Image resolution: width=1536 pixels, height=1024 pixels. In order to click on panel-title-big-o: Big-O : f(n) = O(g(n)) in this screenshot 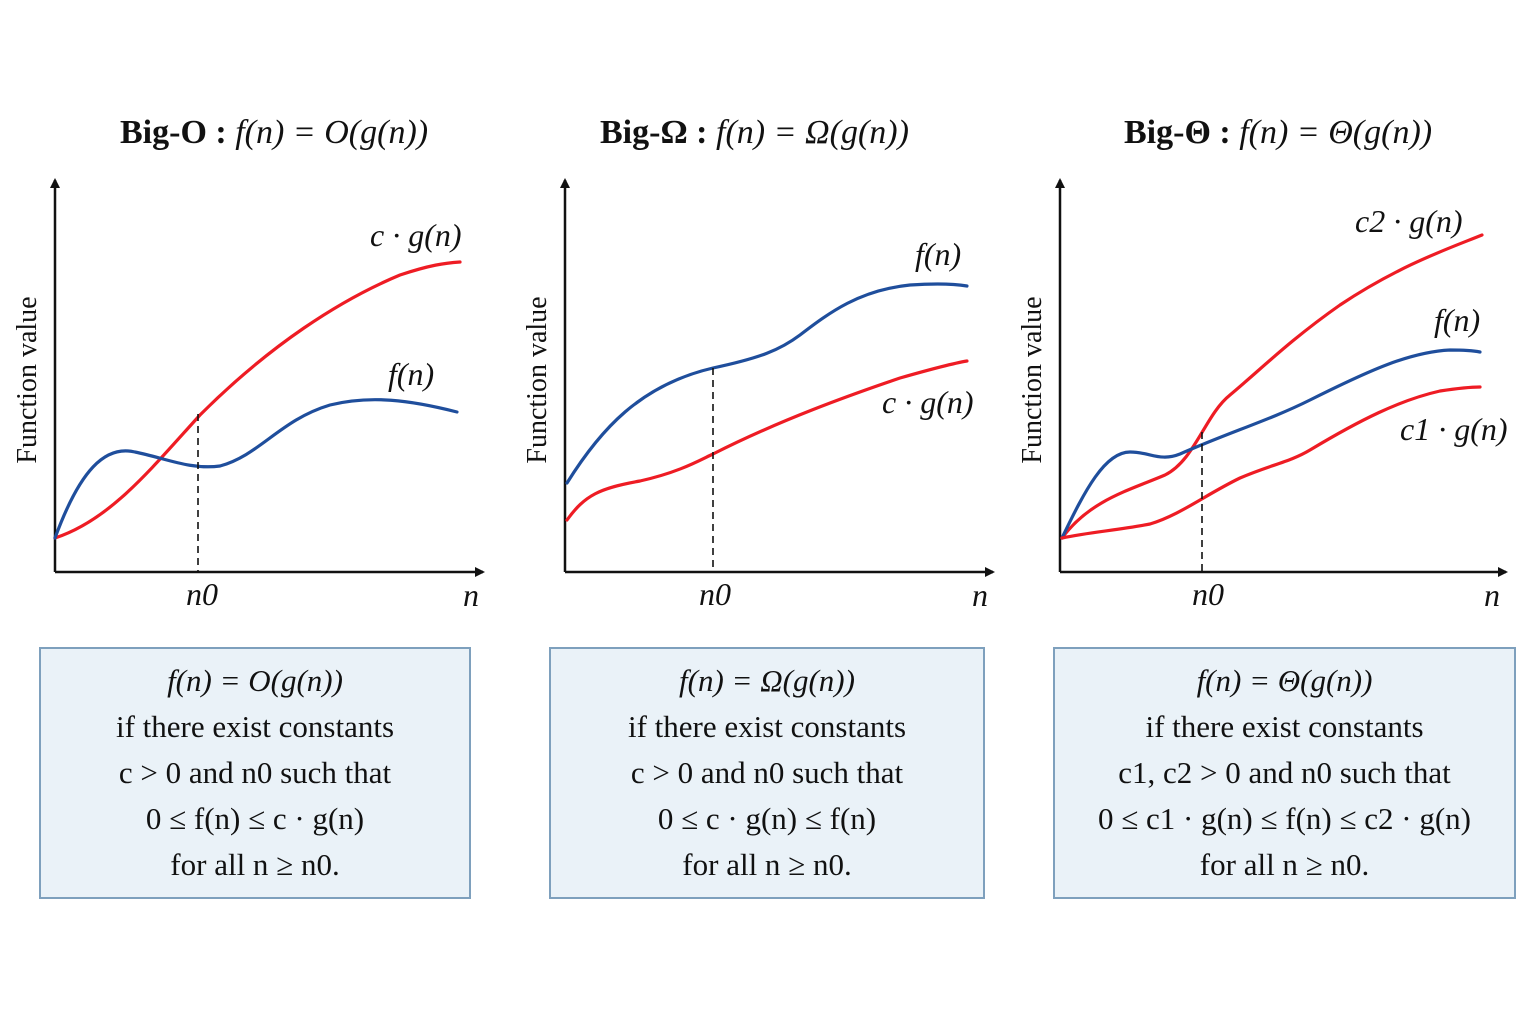, I will do `click(274, 133)`.